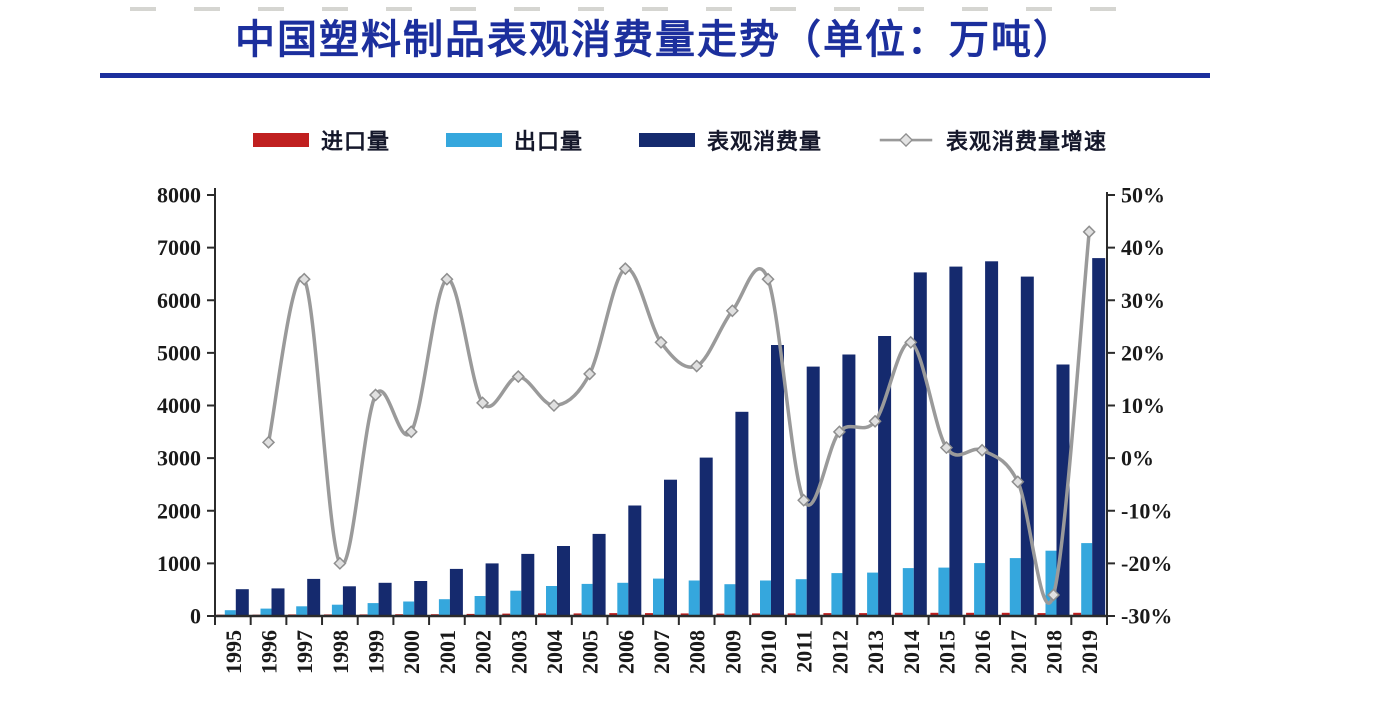  I want to click on left-tick-label: 4000, so click(179, 405).